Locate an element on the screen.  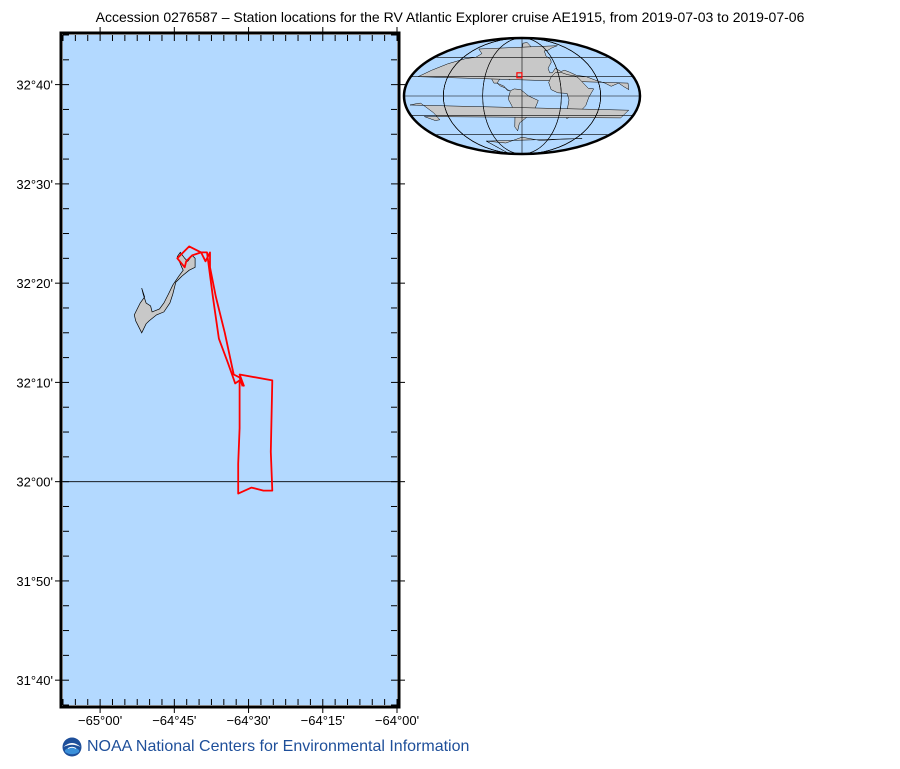
lat-tick-label: 32°30' is located at coordinates (34, 184).